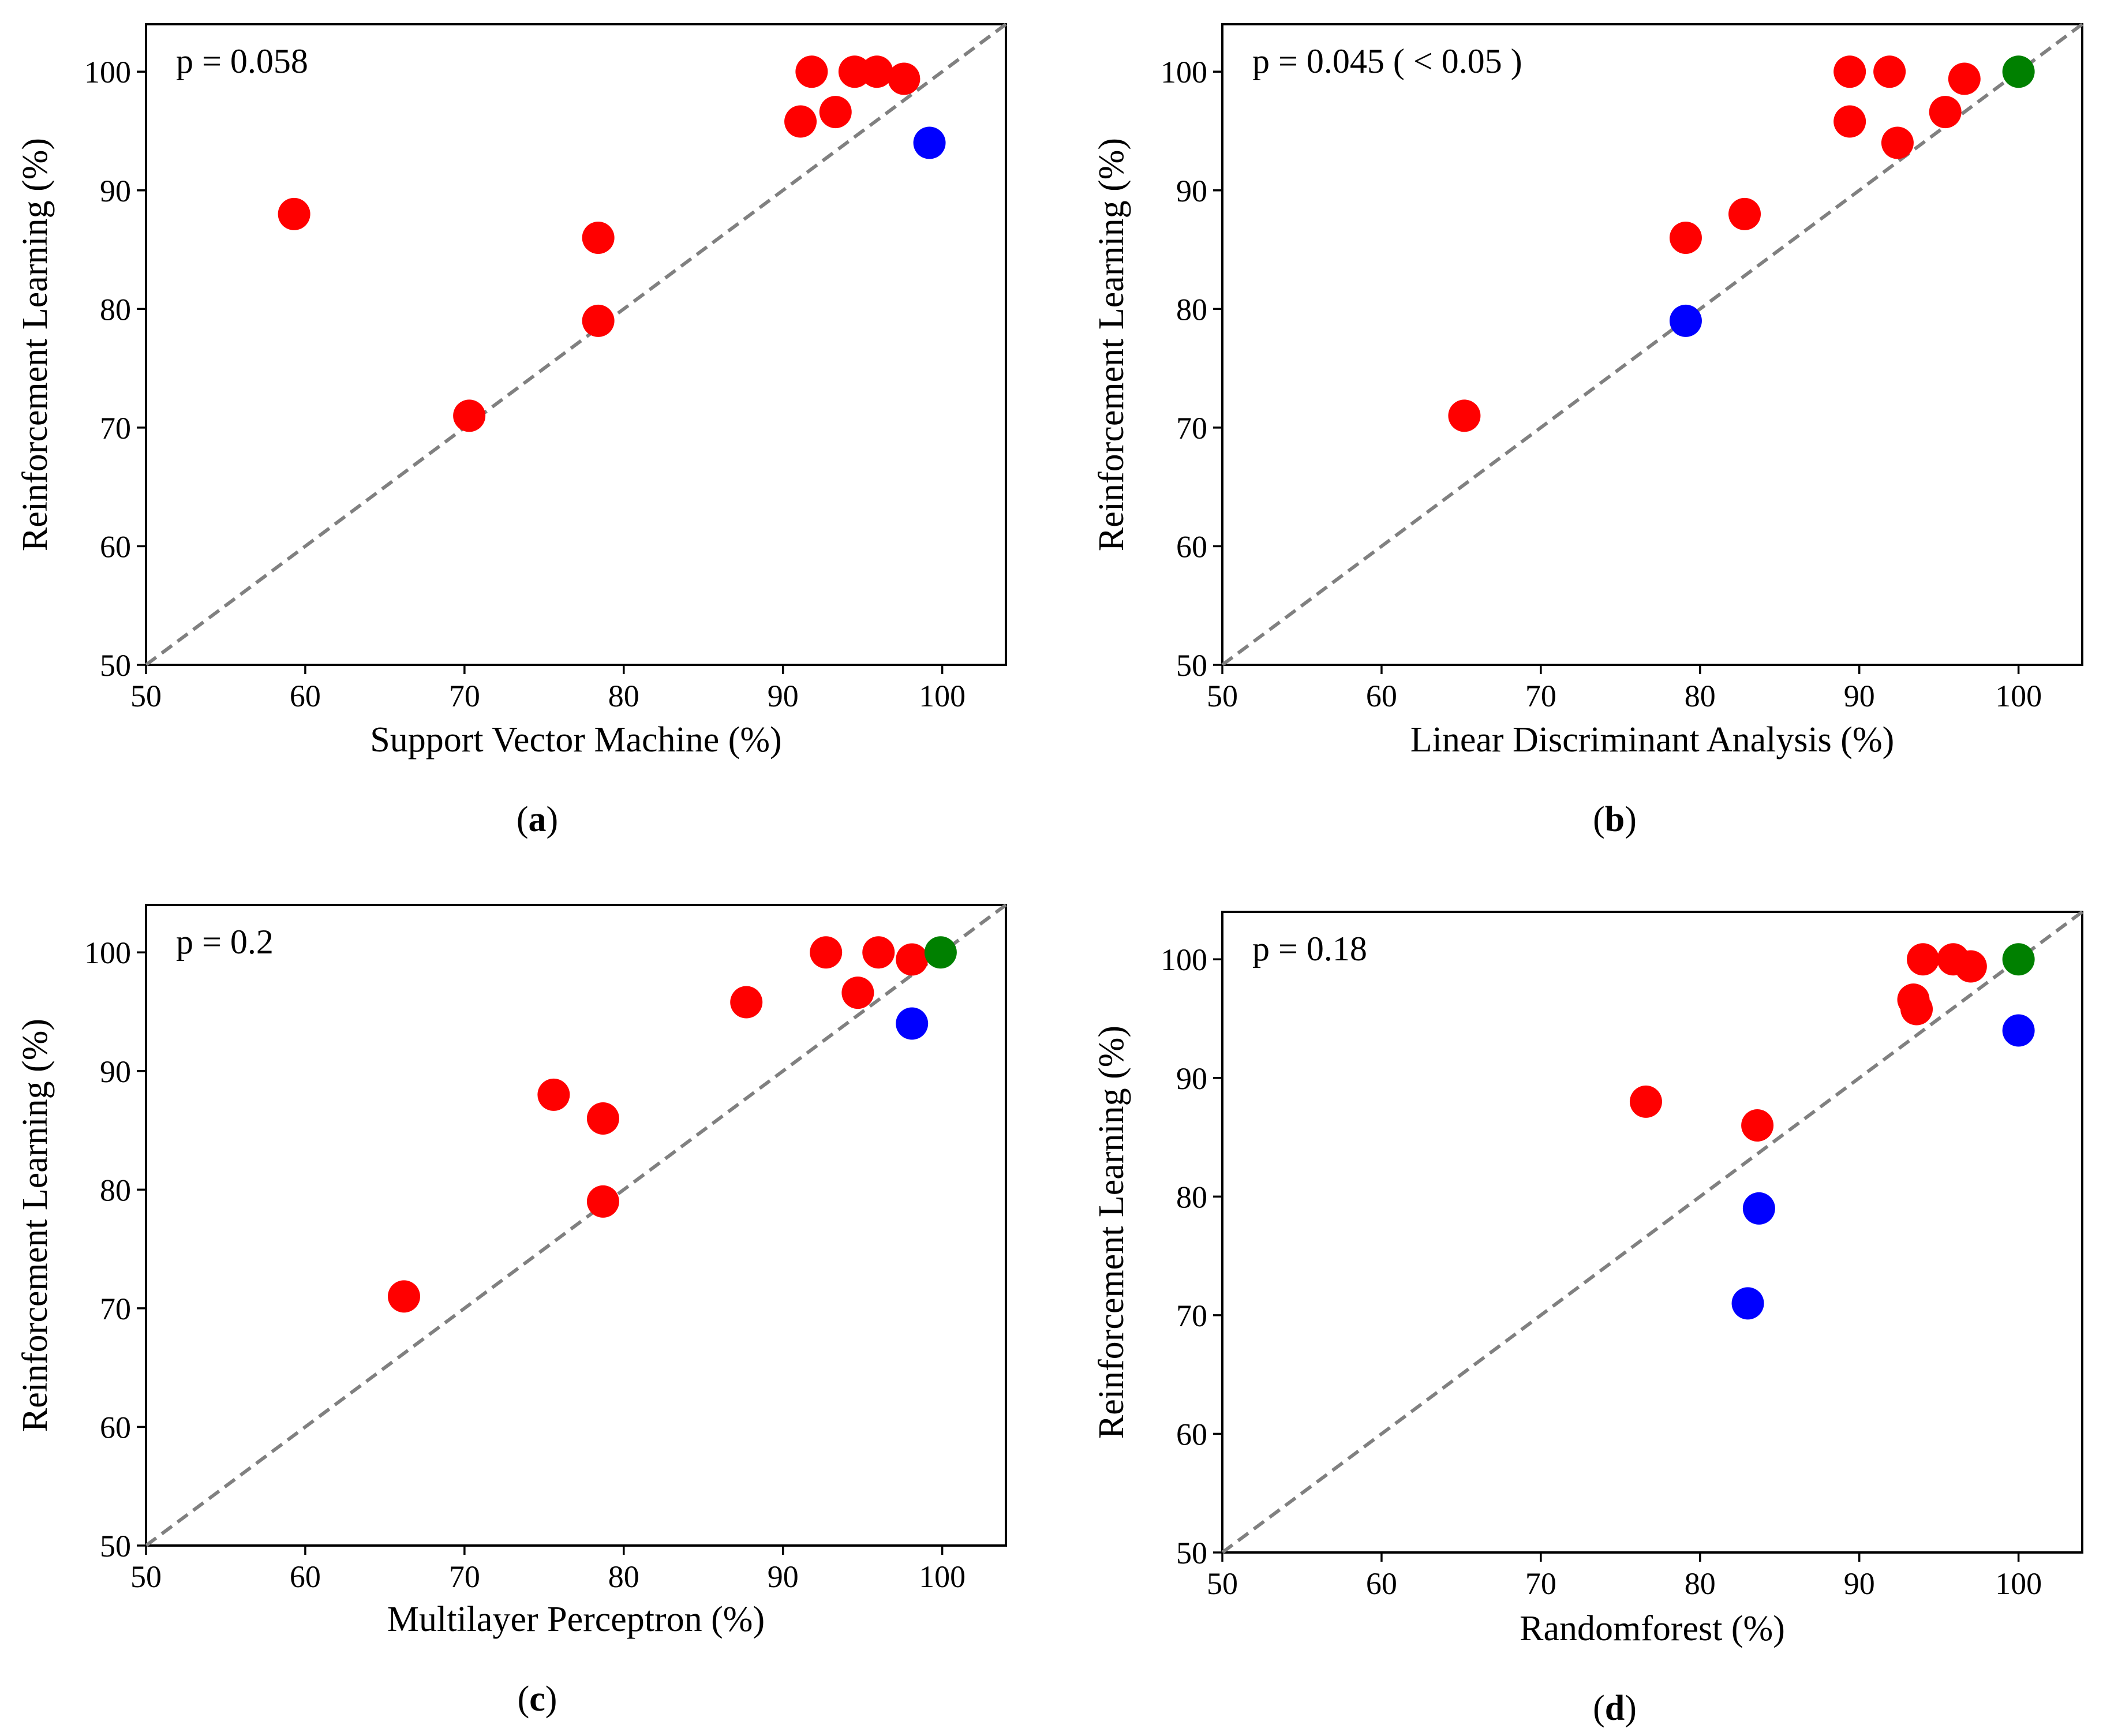 The height and width of the screenshot is (1736, 2103). I want to click on panel-d-y-tick-label: 90, so click(1192, 1078).